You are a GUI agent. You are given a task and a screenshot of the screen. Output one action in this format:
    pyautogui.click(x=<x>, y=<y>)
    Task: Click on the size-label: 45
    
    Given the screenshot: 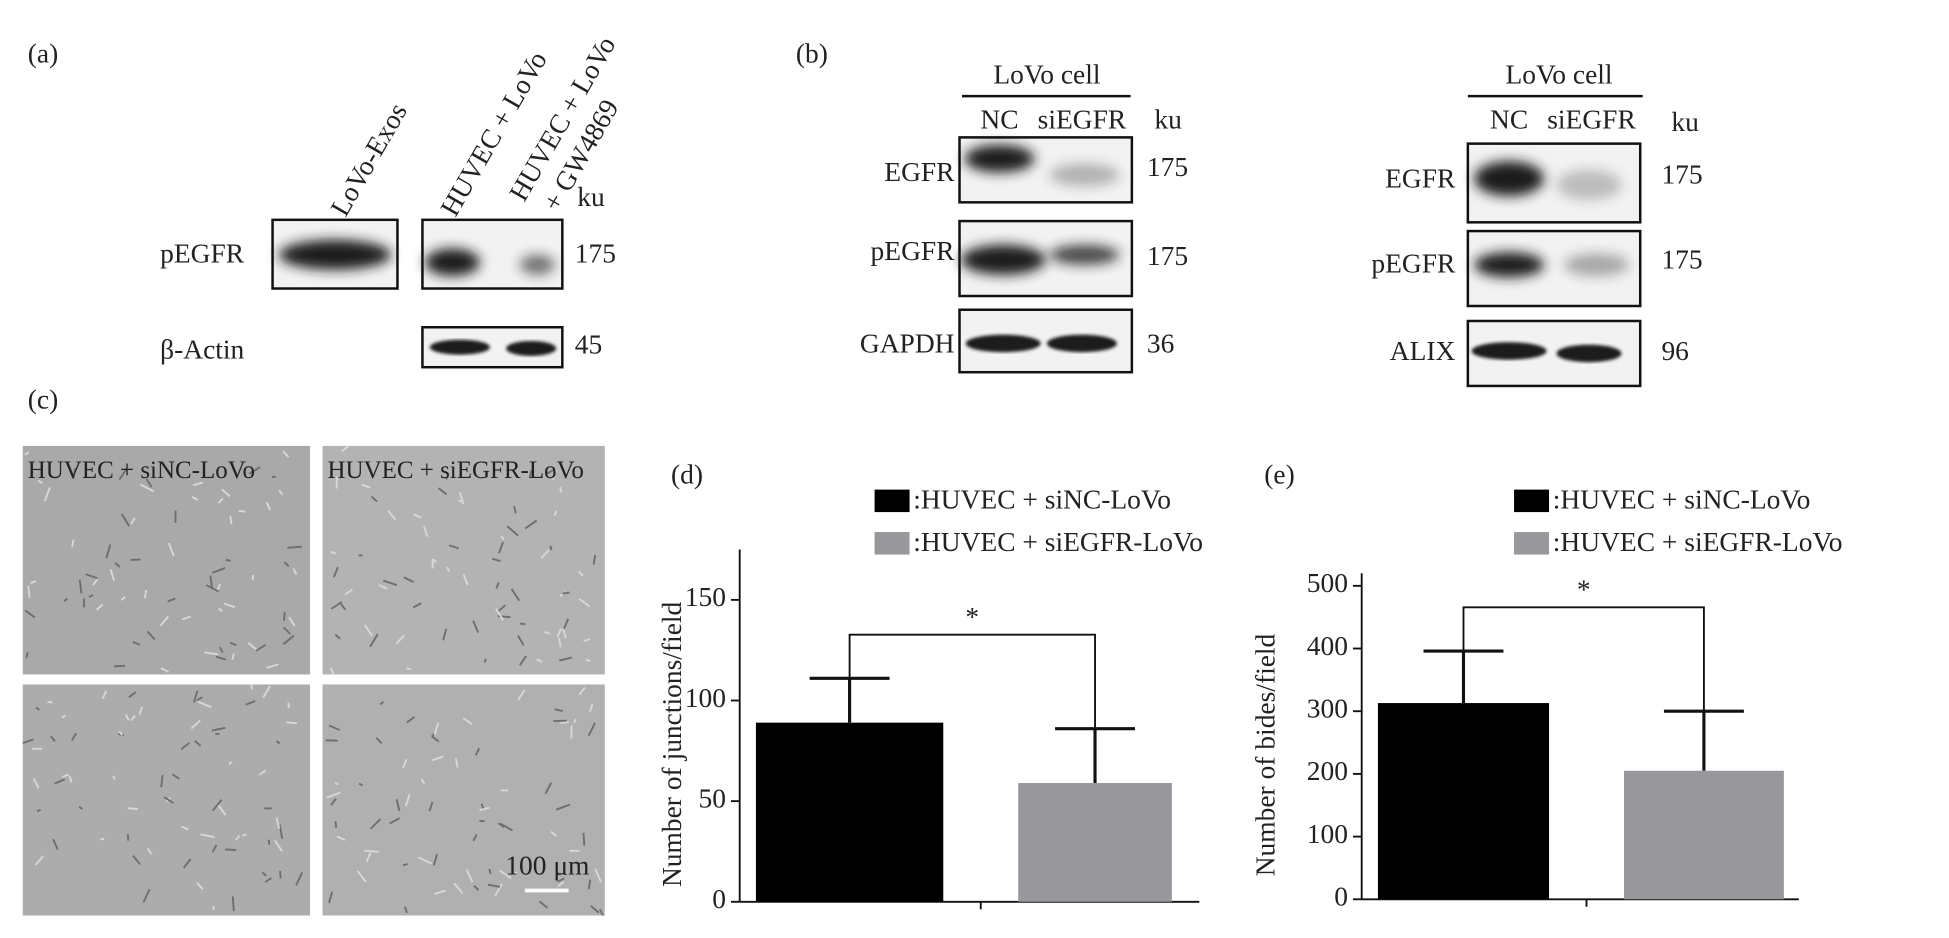 What is the action you would take?
    pyautogui.click(x=588, y=345)
    